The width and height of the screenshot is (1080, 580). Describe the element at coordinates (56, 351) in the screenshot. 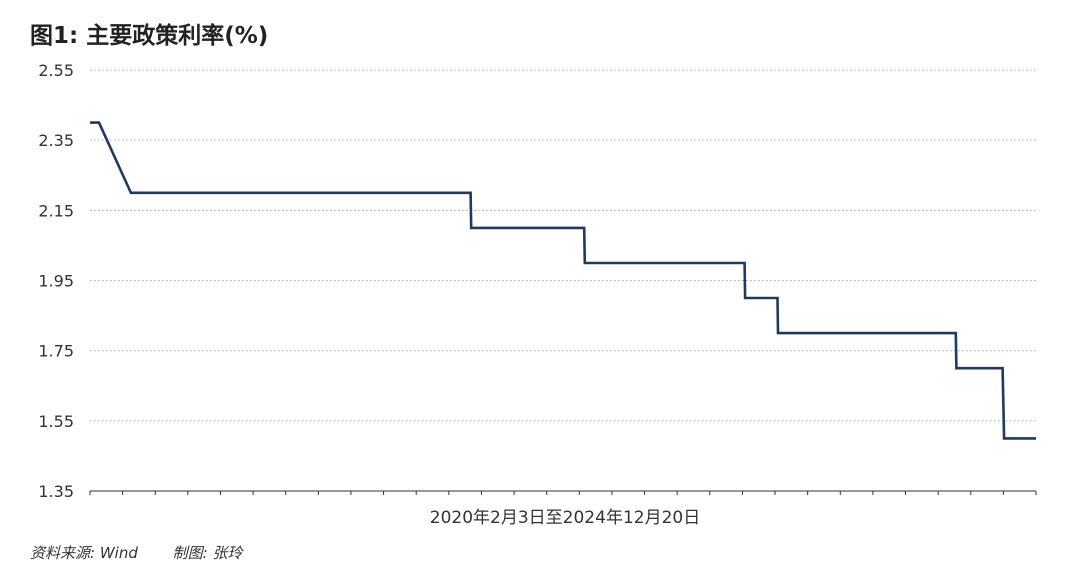

I see `y-tick-label: 1.75` at that location.